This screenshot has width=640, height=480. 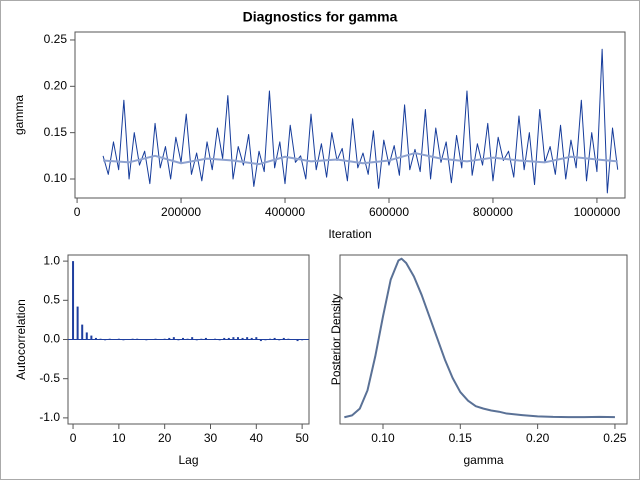 I want to click on x-tick-label: 30, so click(x=211, y=438).